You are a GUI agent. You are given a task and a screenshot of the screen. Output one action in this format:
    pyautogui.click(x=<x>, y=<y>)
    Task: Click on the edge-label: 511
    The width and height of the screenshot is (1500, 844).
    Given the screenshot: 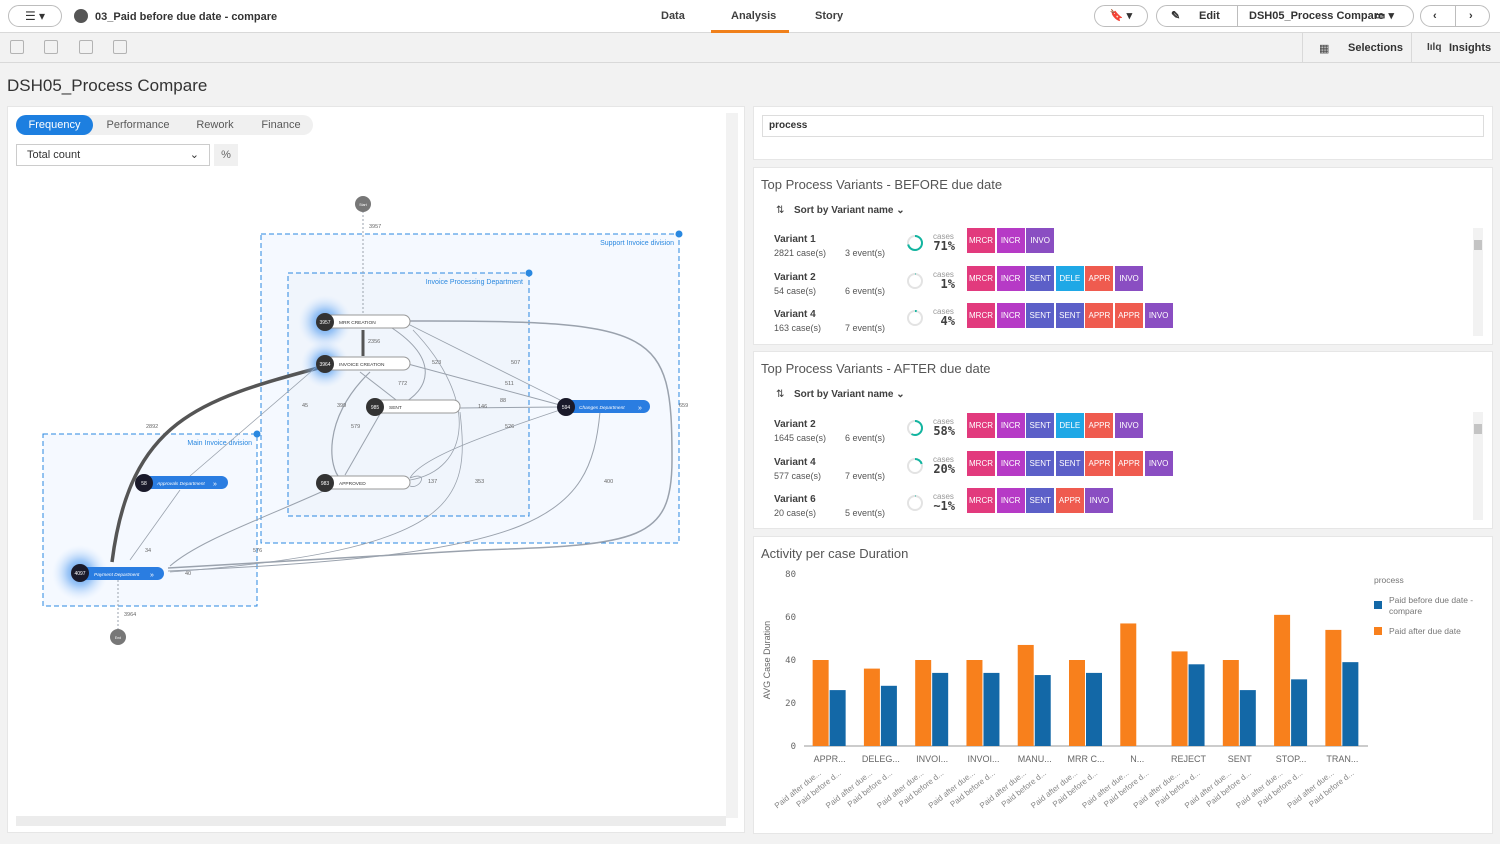 What is the action you would take?
    pyautogui.click(x=509, y=384)
    